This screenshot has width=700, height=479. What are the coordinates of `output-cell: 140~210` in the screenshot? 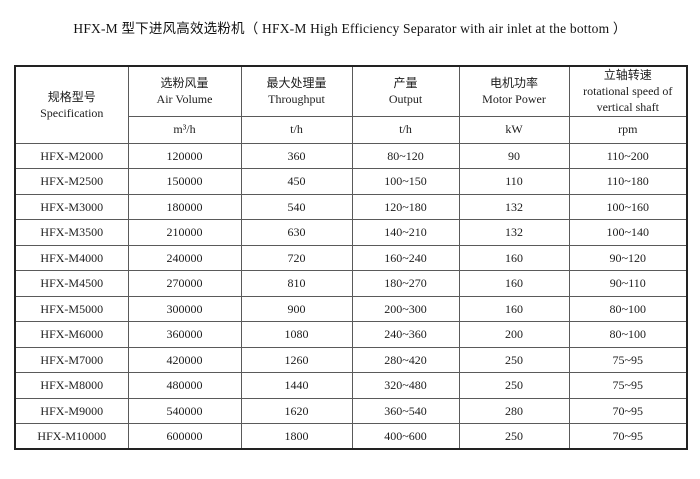 It's located at (405, 232).